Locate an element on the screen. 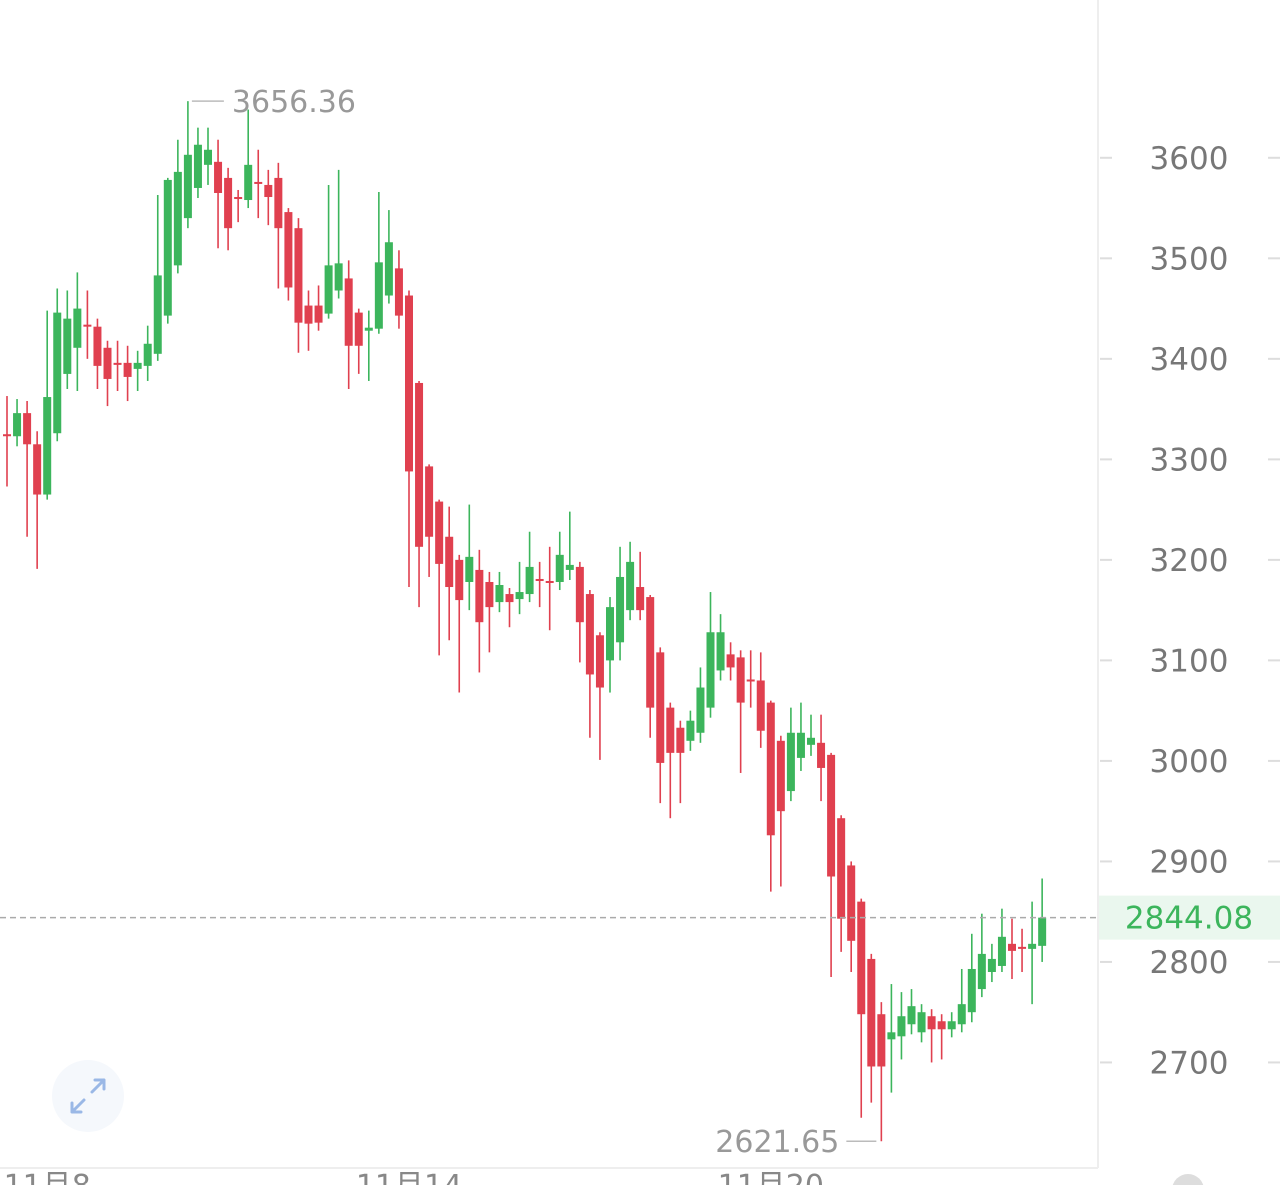 This screenshot has height=1185, width=1280. y-tick-label: 3600 is located at coordinates (1189, 159).